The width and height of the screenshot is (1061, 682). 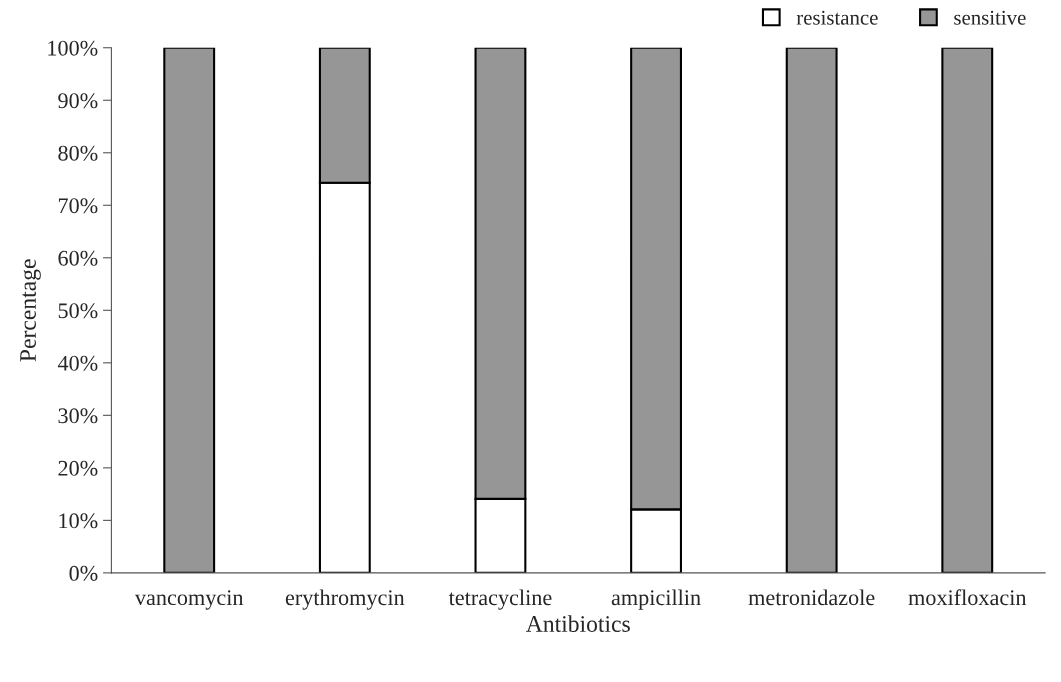 I want to click on y-tick-label: 20%, so click(x=78, y=468).